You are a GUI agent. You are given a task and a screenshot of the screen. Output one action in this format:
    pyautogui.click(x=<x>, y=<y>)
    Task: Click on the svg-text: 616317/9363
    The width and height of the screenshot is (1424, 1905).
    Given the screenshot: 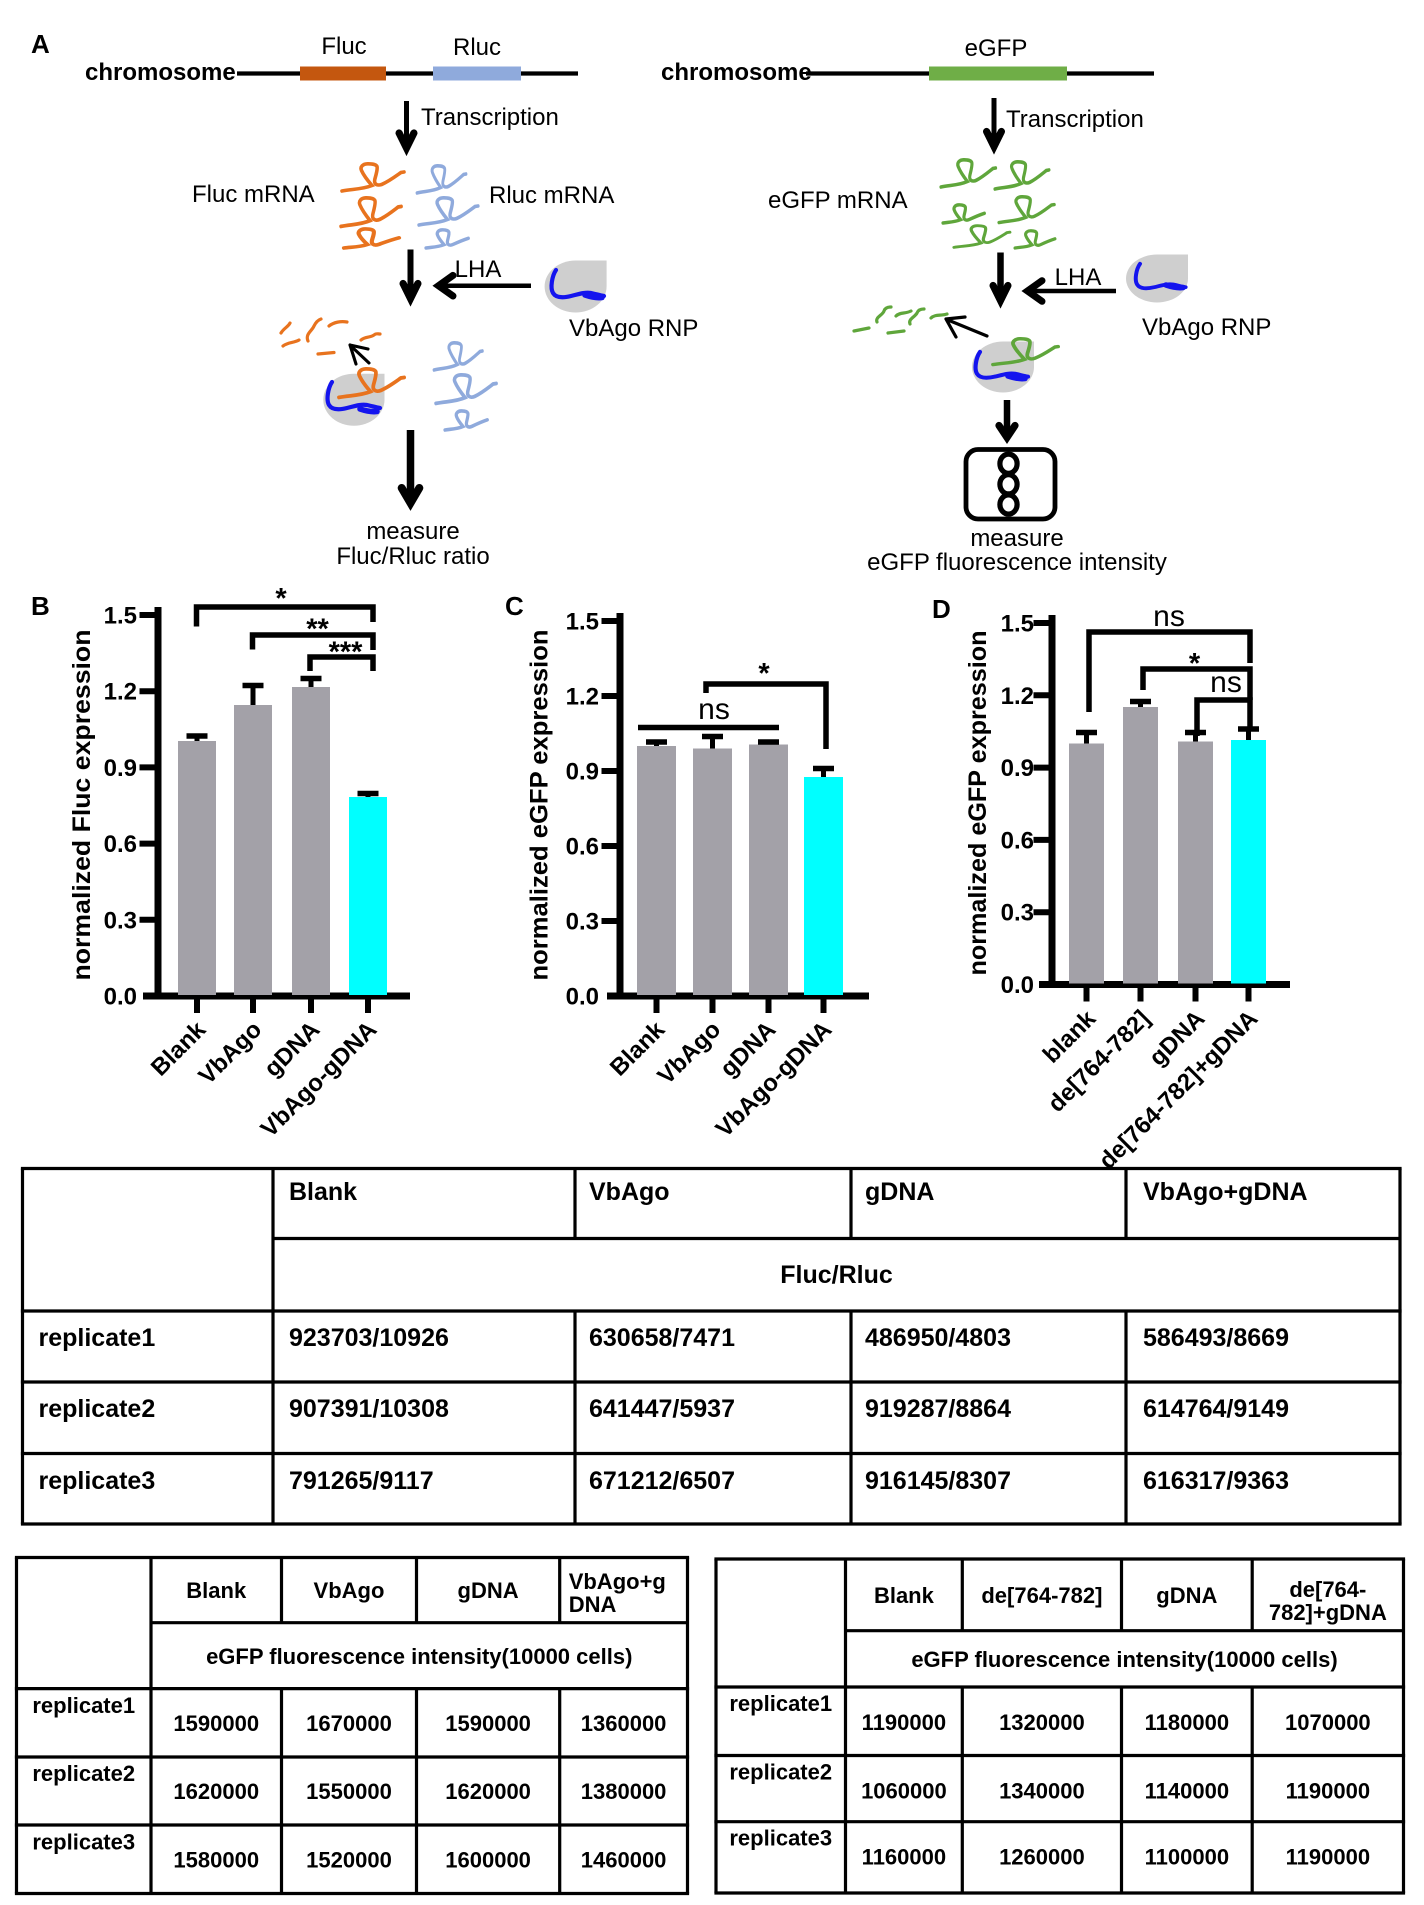 What is the action you would take?
    pyautogui.click(x=1216, y=1481)
    